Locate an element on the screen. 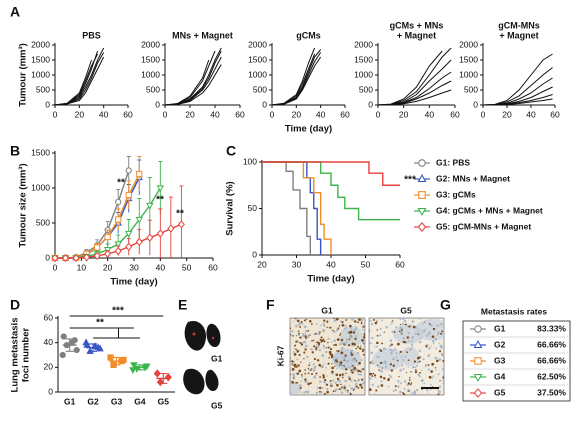 Image resolution: width=579 pixels, height=442 pixels. table: G1 83.33% G2 66.66% G3 66.66% G4 62.50% G5 37.50% is located at coordinates (516, 360).